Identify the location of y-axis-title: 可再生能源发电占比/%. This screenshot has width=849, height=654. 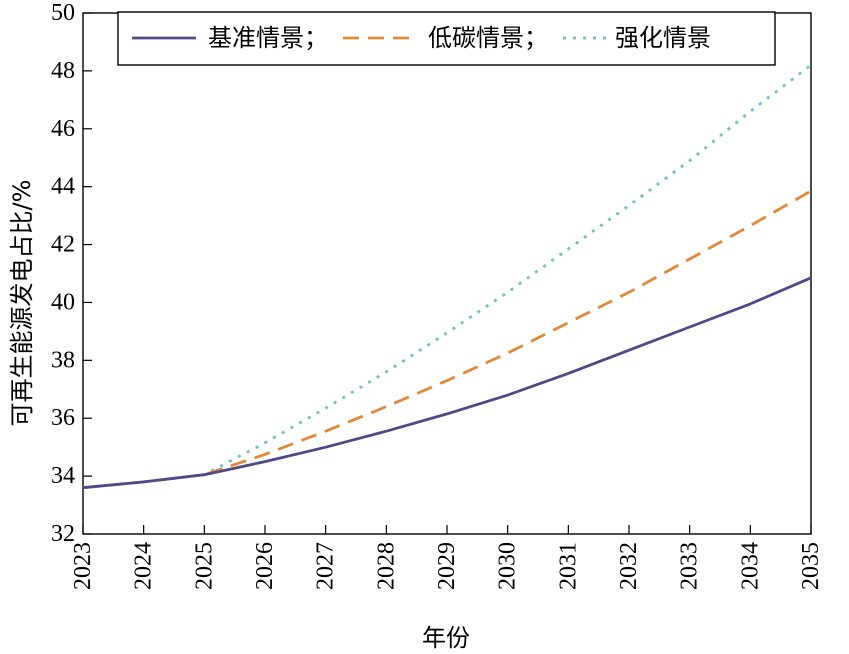
(22, 303).